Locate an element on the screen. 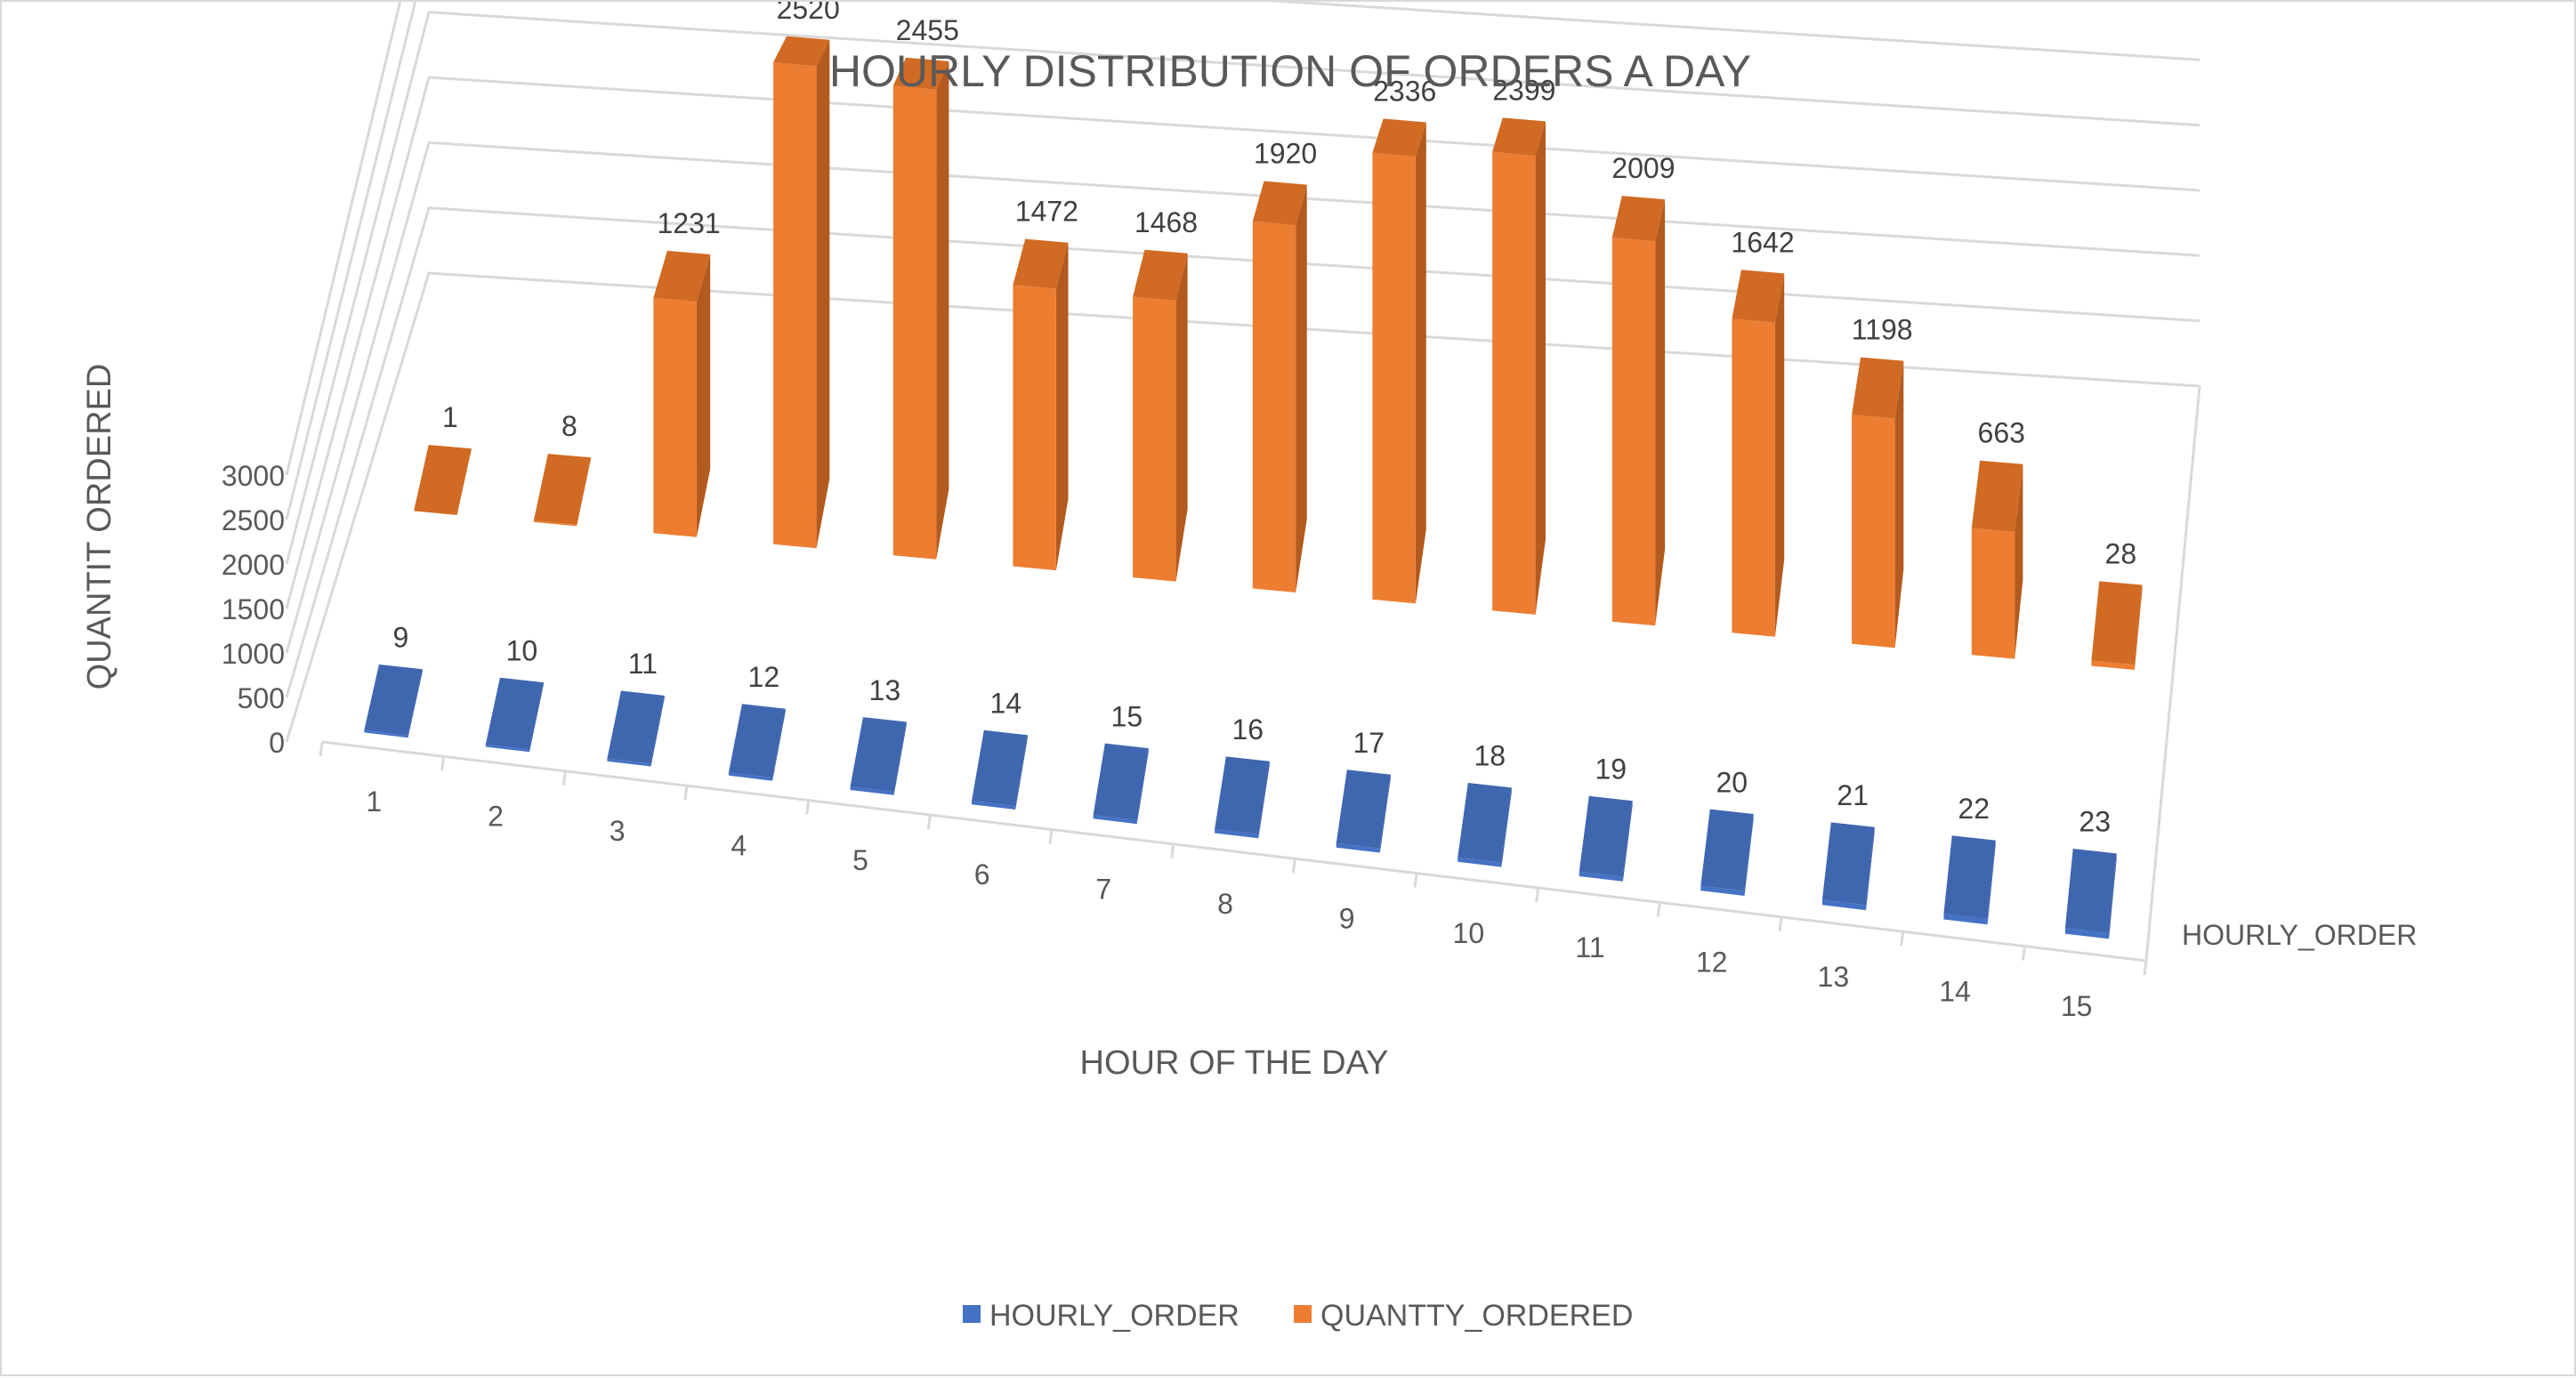 This screenshot has height=1378, width=2576. y-tick-label: 0 is located at coordinates (277, 743).